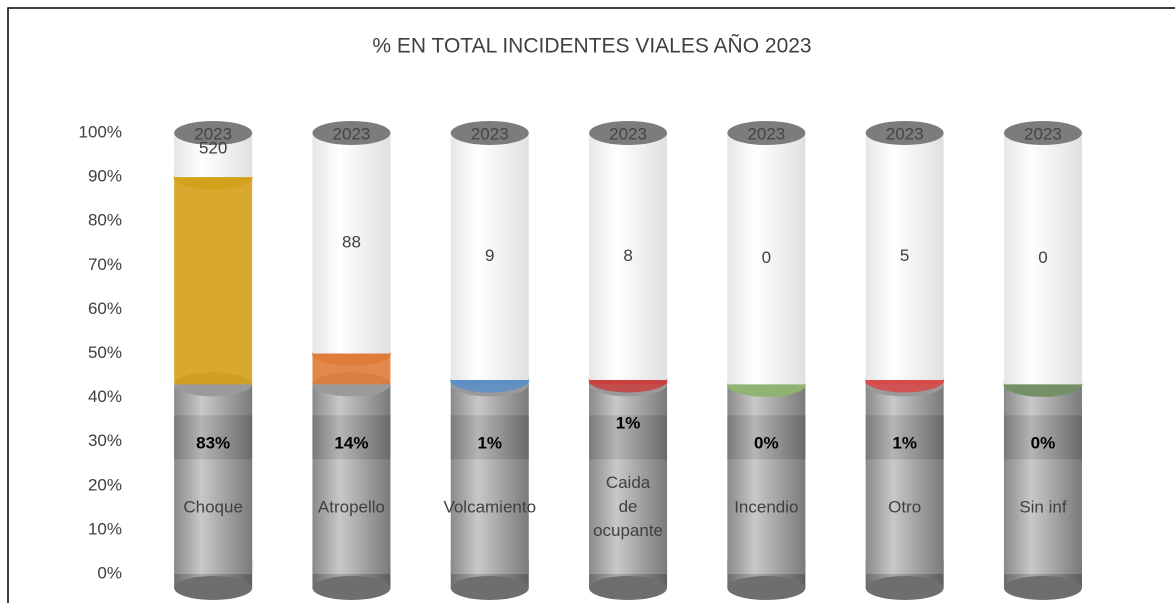 This screenshot has width=1175, height=603. What do you see at coordinates (213, 442) in the screenshot?
I see `pct-label: 83%` at bounding box center [213, 442].